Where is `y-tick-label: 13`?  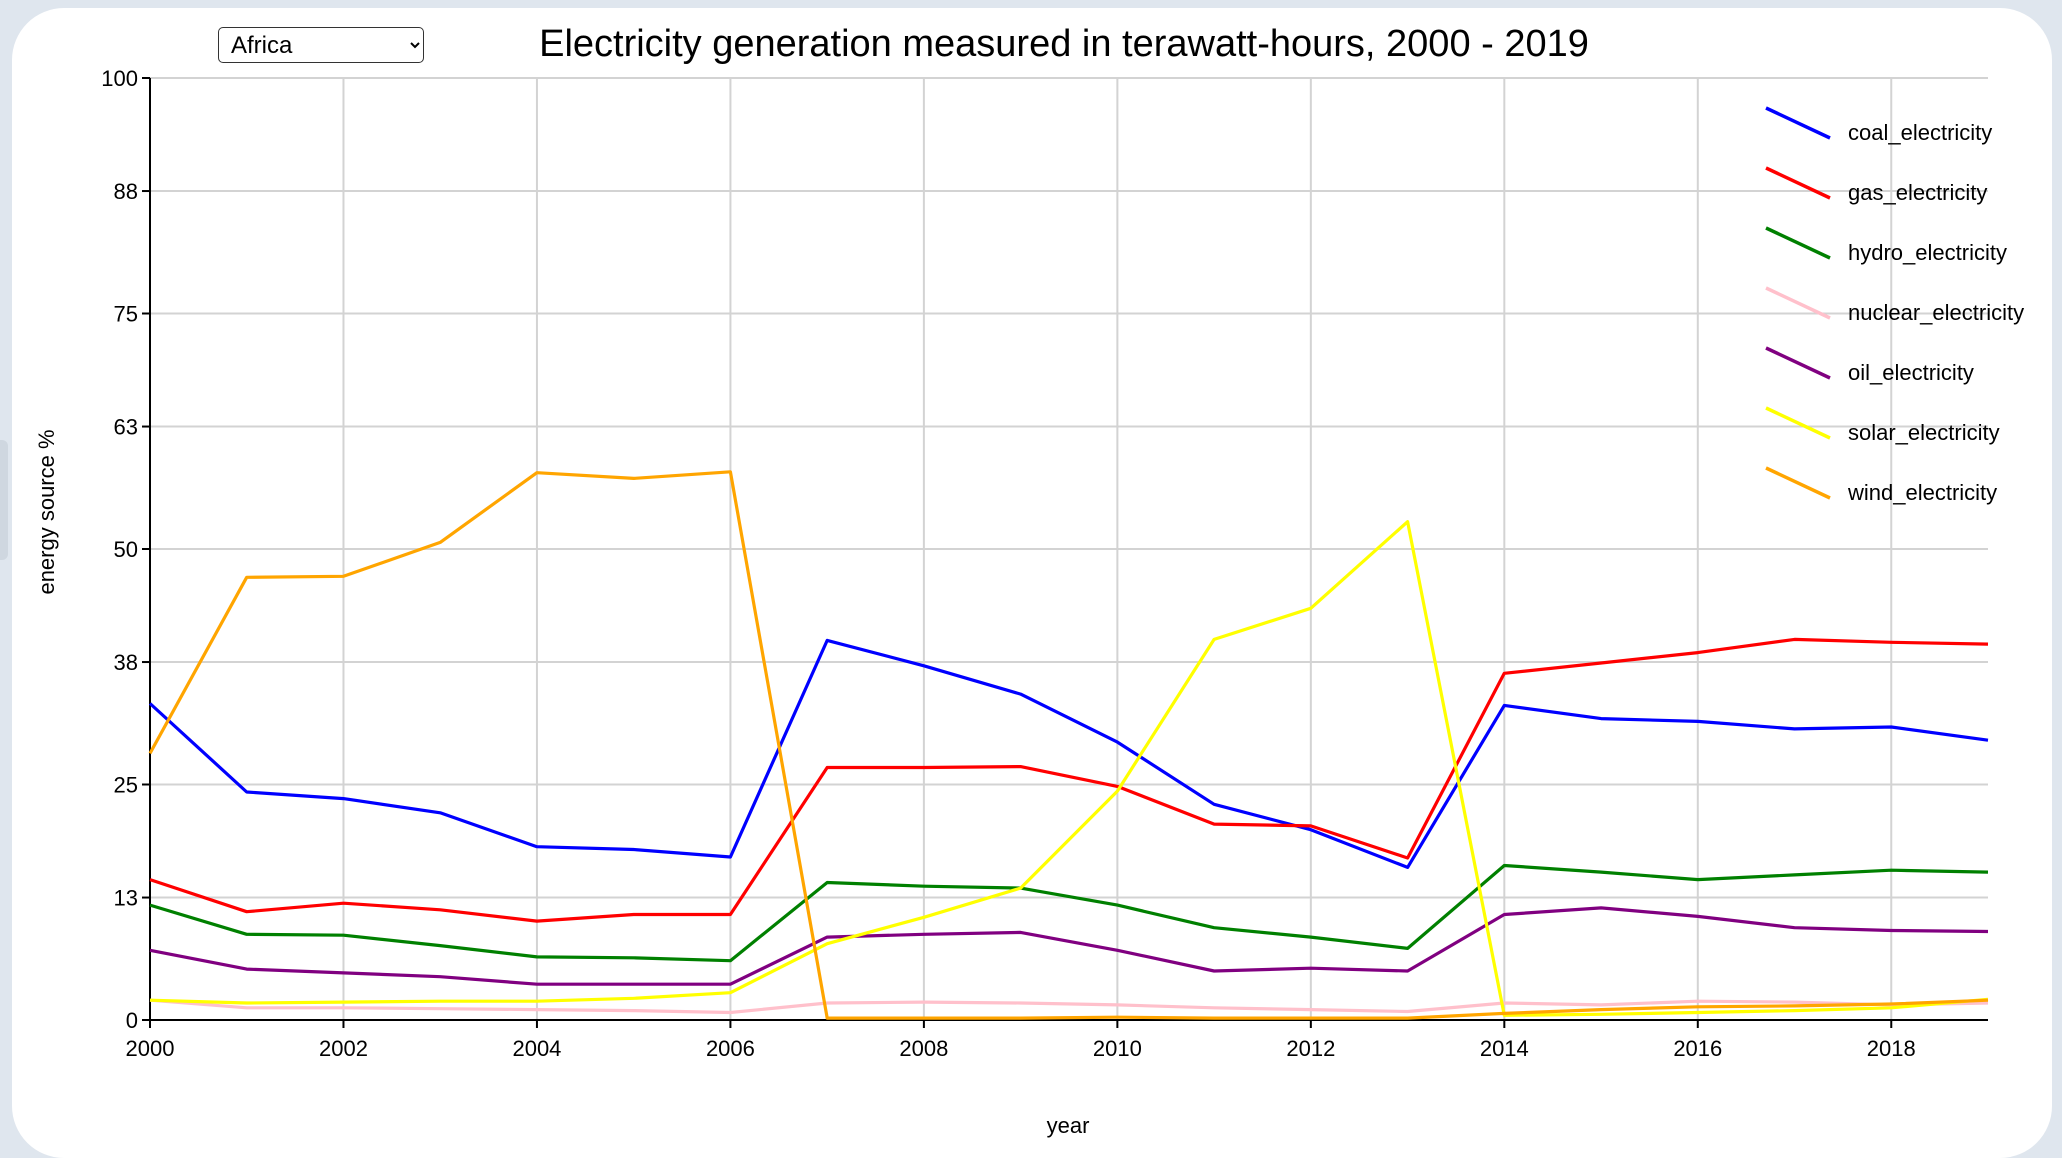
y-tick-label: 13 is located at coordinates (126, 898).